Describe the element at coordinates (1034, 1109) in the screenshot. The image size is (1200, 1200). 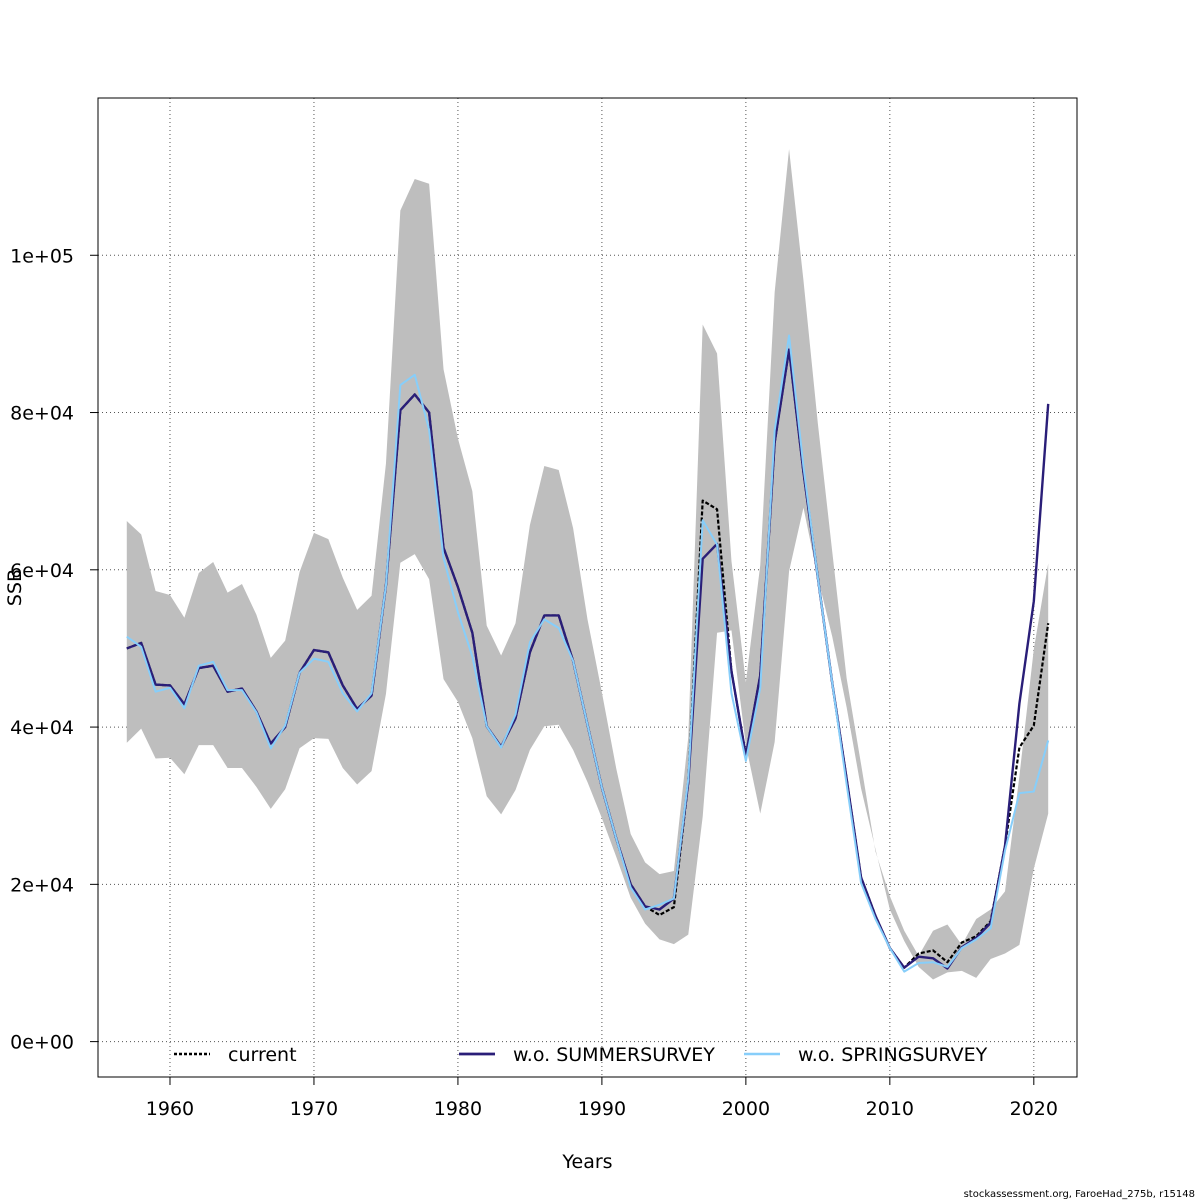
I see `x-tick-label: 2020` at that location.